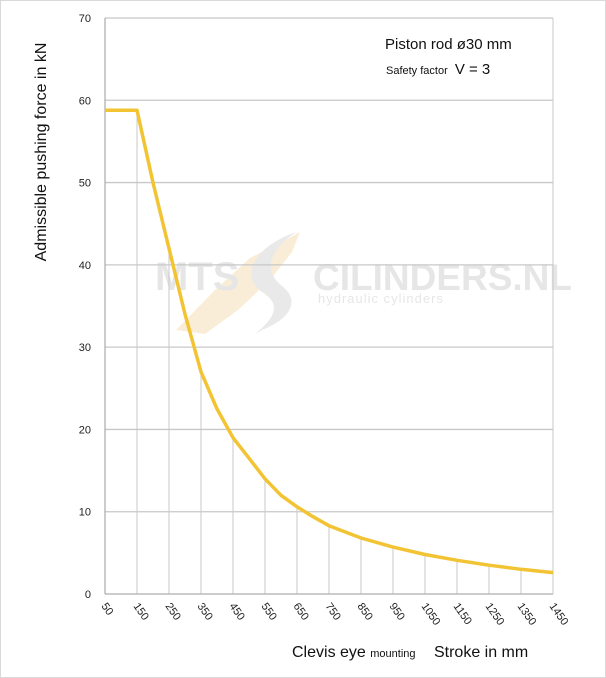 Image resolution: width=606 pixels, height=678 pixels. Describe the element at coordinates (85, 19) in the screenshot. I see `y-tick-label: 70` at that location.